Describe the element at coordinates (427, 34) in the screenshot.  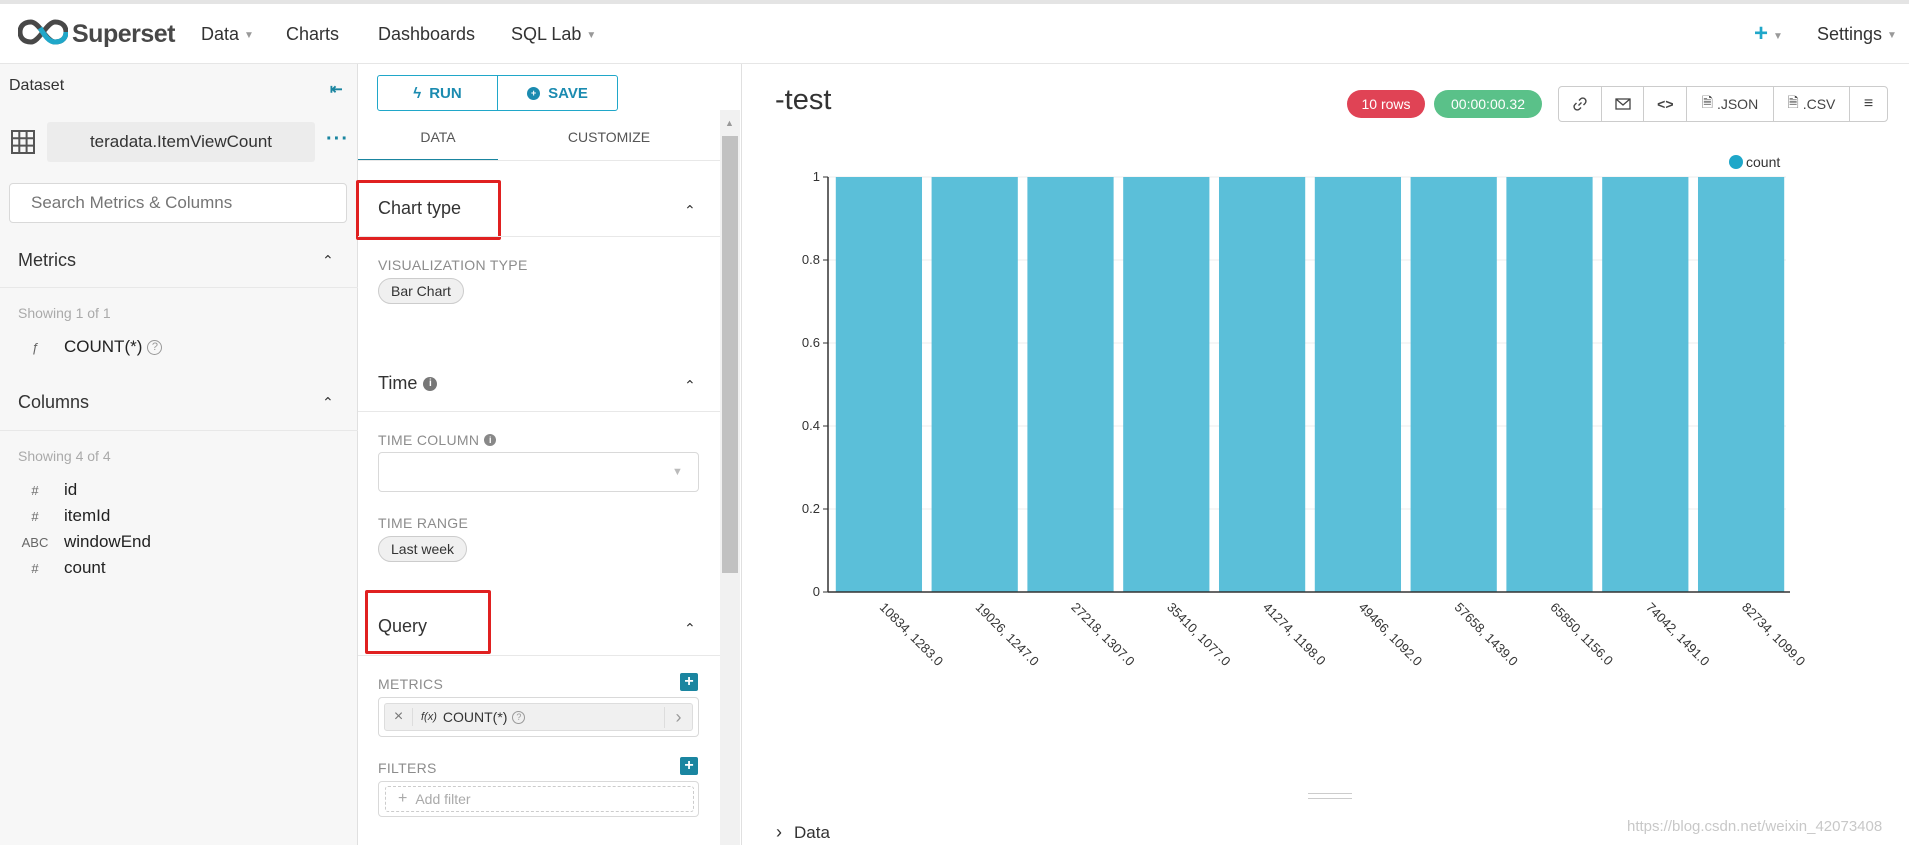
I see `nav-dashboards: Dashboards` at that location.